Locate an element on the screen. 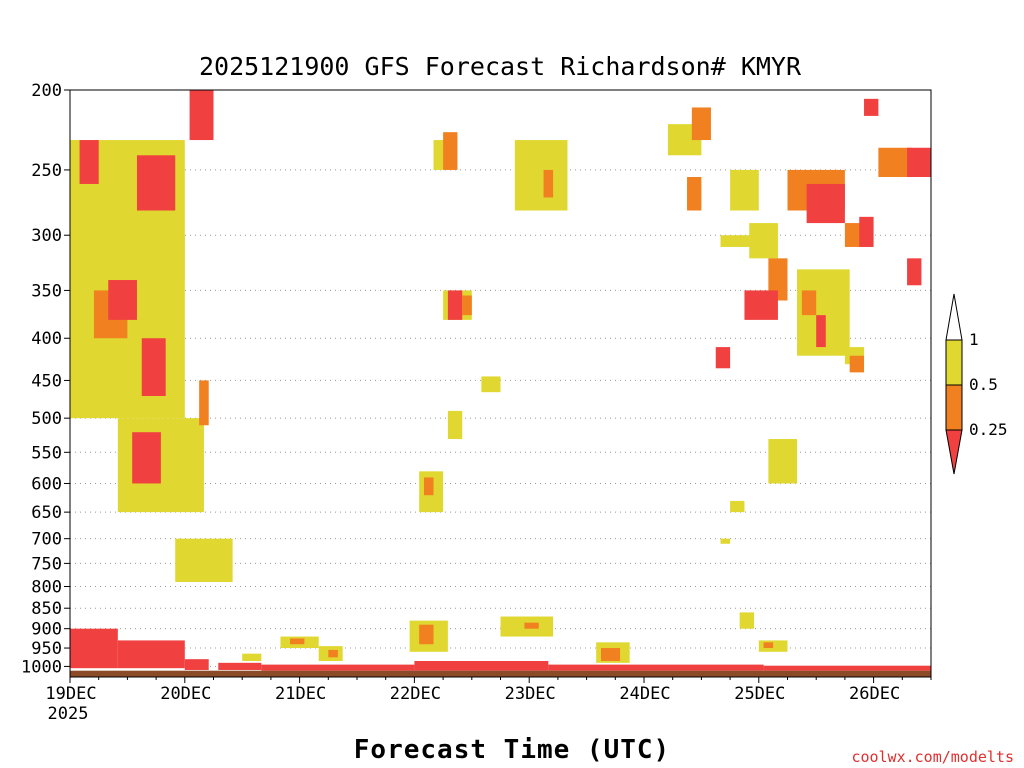 The image size is (1024, 768). y-tick-label: 400 is located at coordinates (46, 339).